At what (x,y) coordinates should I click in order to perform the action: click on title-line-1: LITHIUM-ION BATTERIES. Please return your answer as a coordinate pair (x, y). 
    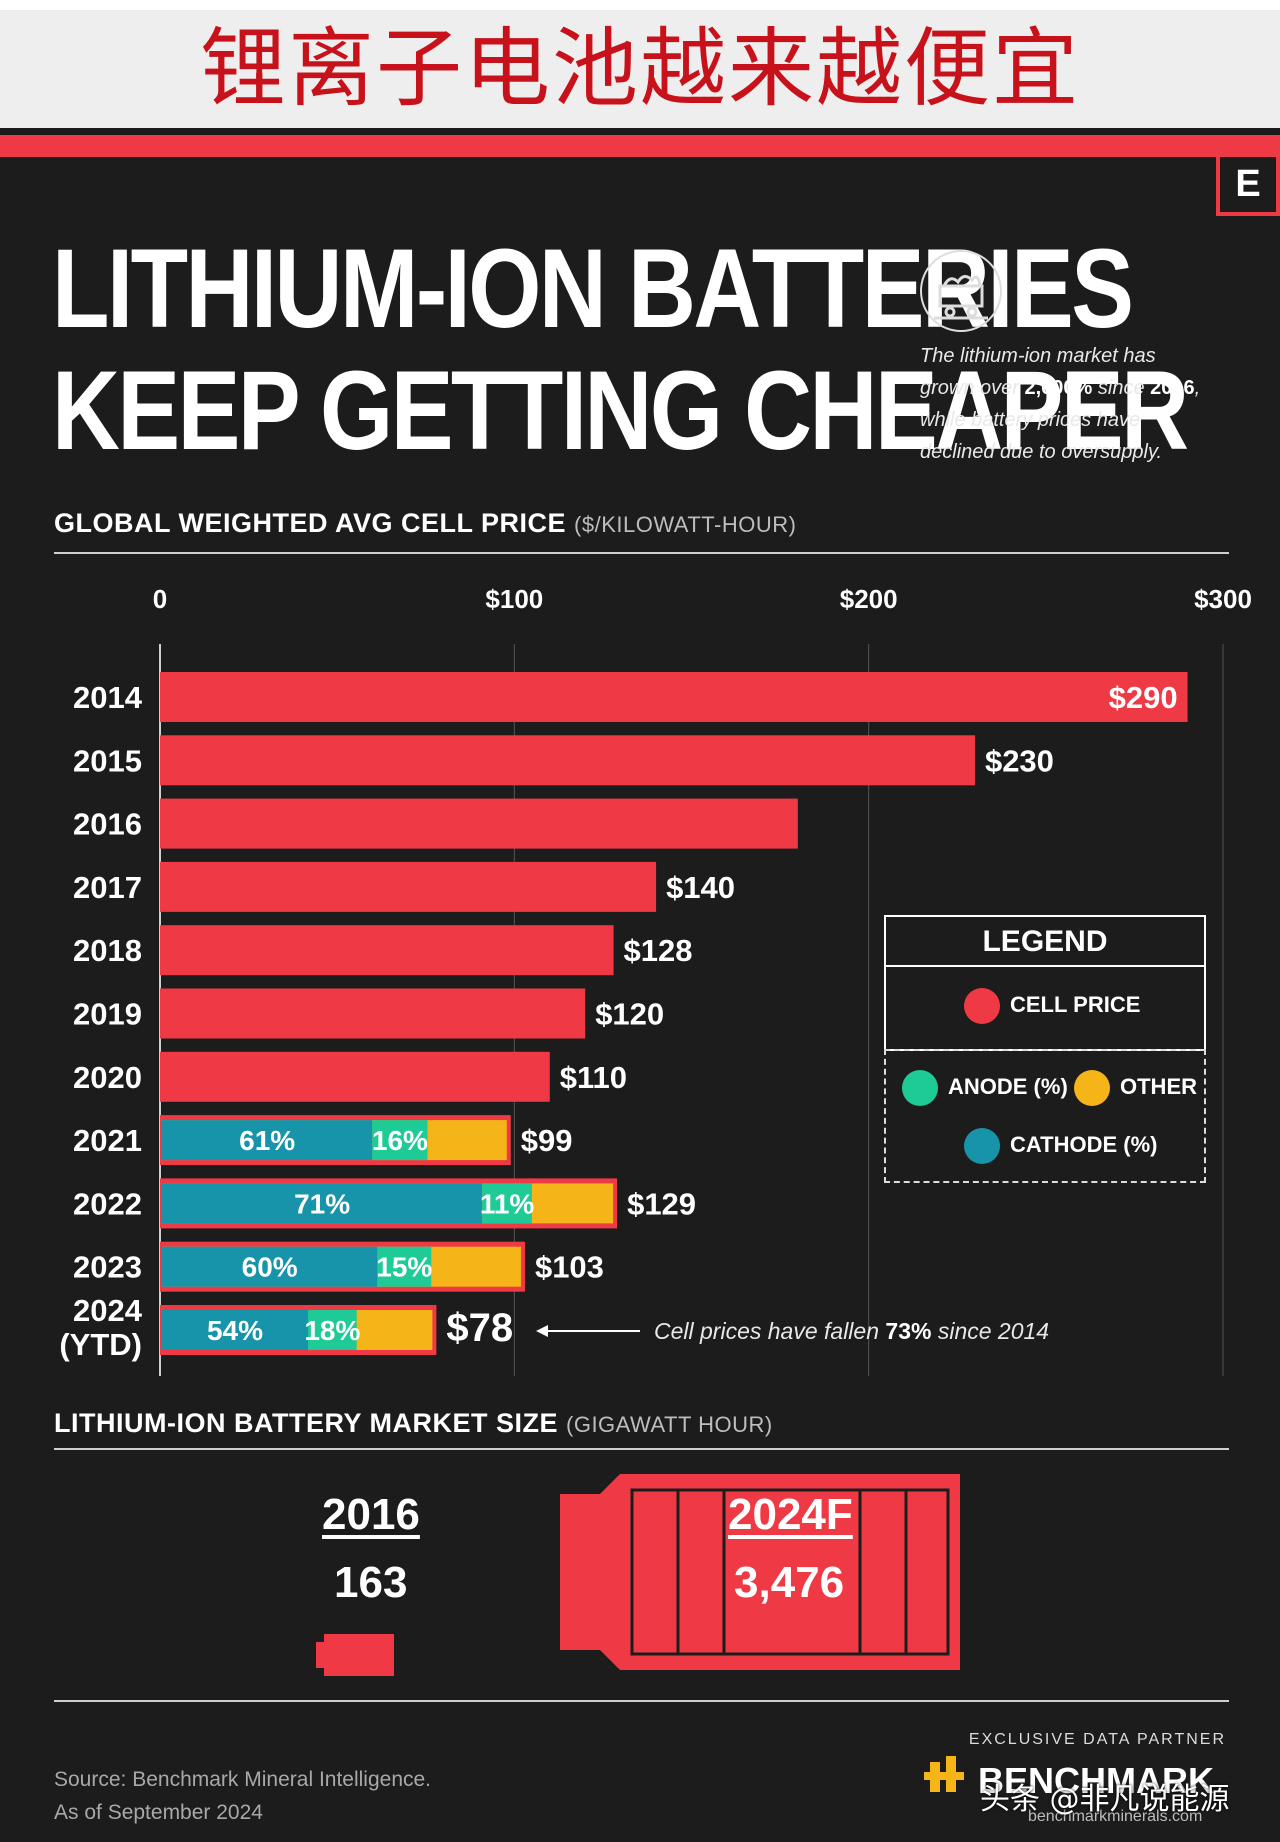
    Looking at the image, I should click on (593, 288).